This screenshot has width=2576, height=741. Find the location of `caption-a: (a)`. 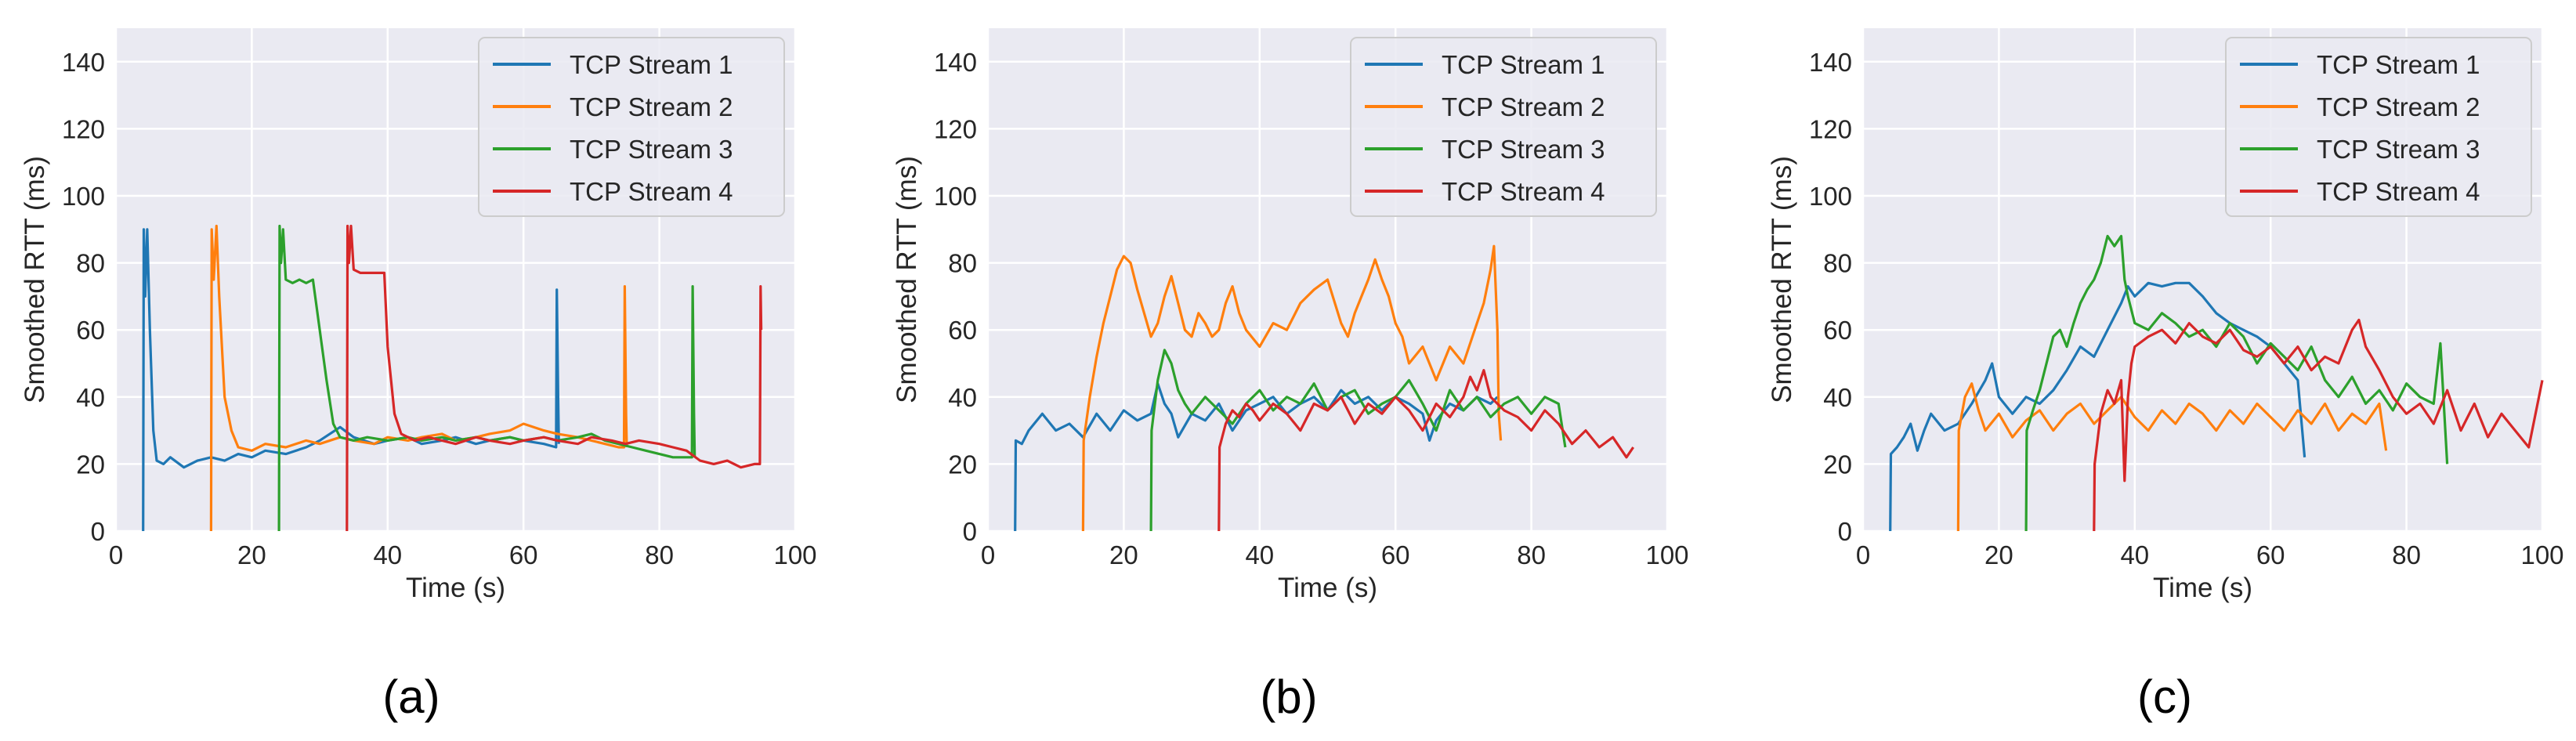

caption-a: (a) is located at coordinates (411, 697).